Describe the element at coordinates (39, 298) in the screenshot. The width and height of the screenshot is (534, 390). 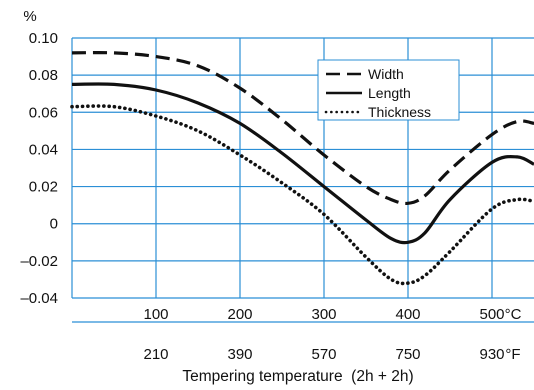
I see `y-tick-label: –0.04` at that location.